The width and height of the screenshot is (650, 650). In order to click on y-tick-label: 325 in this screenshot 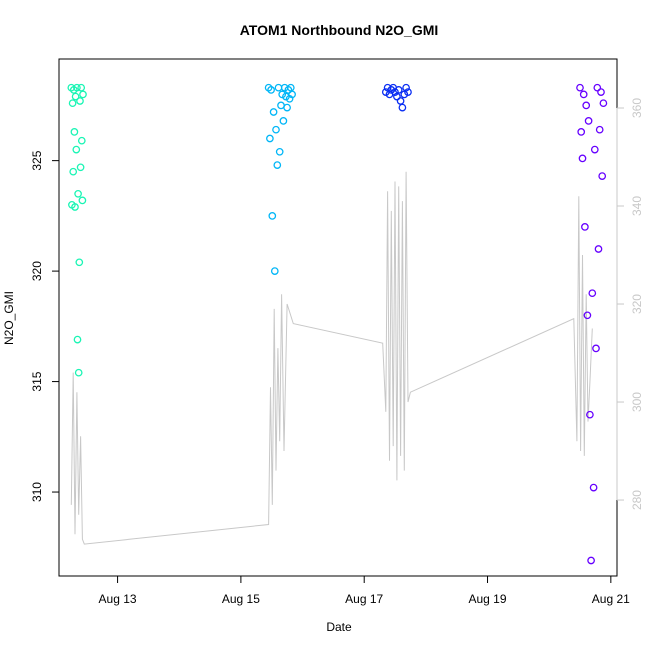, I will do `click(37, 160)`.